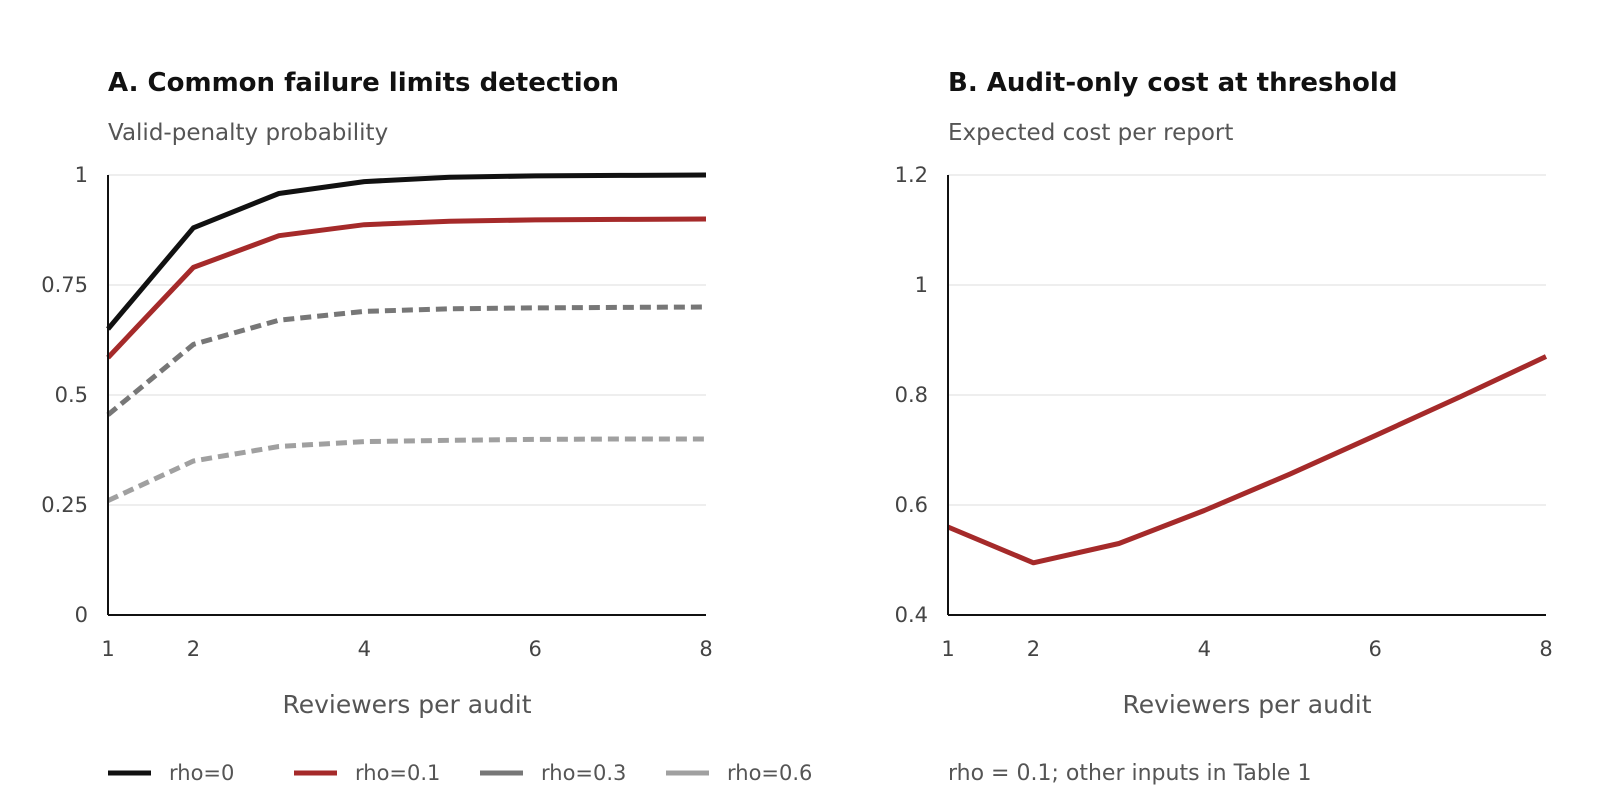 The height and width of the screenshot is (801, 1600). I want to click on panel-b-y-tick-label: 1, so click(921, 285).